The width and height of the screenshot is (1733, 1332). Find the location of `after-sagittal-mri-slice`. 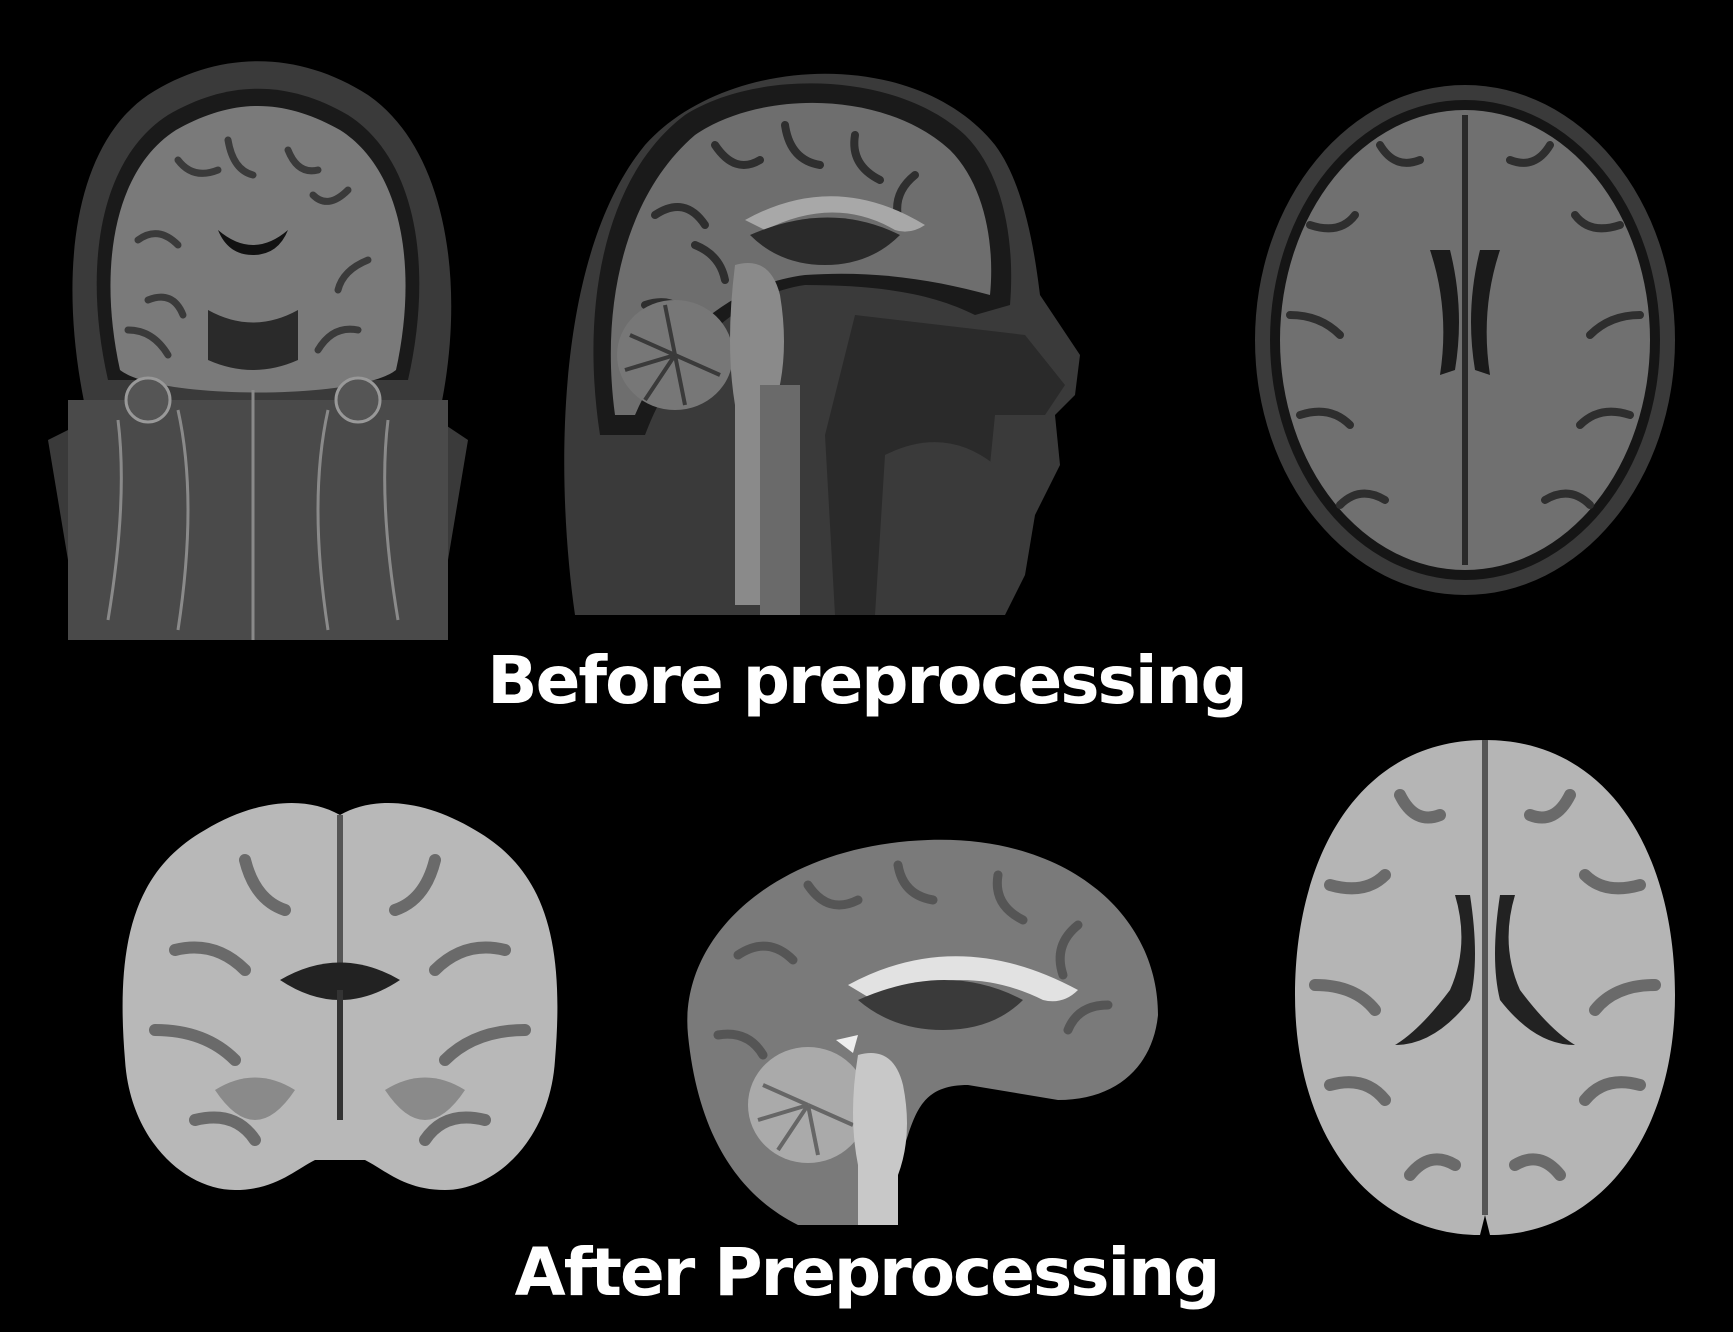

after-sagittal-mri-slice is located at coordinates (920, 1030).